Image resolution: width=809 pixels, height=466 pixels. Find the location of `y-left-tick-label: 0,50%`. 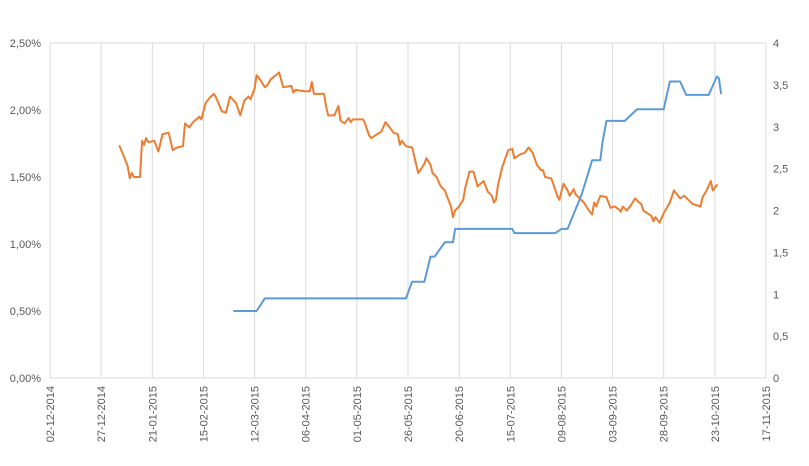

y-left-tick-label: 0,50% is located at coordinates (25, 312).